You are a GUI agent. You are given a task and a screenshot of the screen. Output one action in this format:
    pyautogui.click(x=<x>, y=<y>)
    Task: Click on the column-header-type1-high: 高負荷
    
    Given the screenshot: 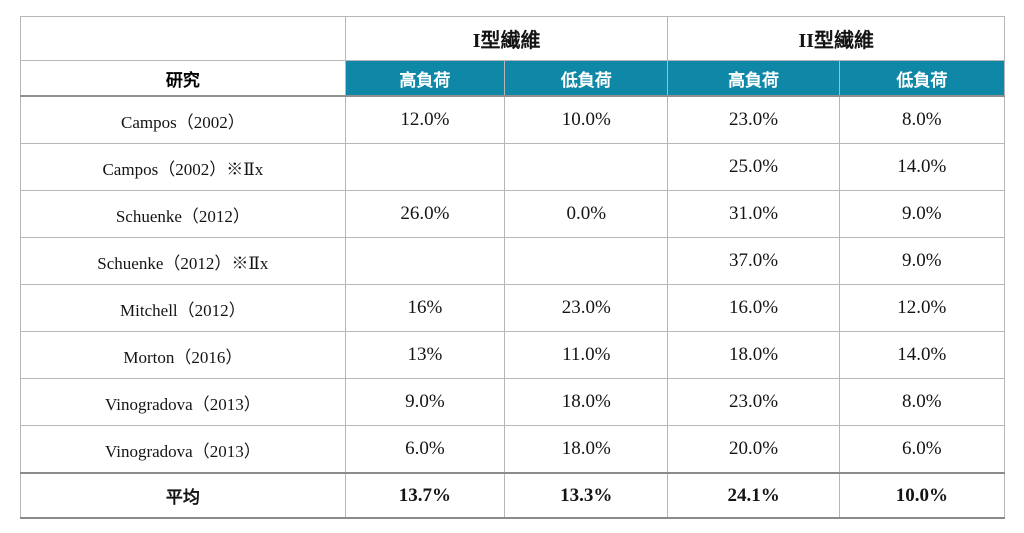 What is the action you would take?
    pyautogui.click(x=425, y=78)
    